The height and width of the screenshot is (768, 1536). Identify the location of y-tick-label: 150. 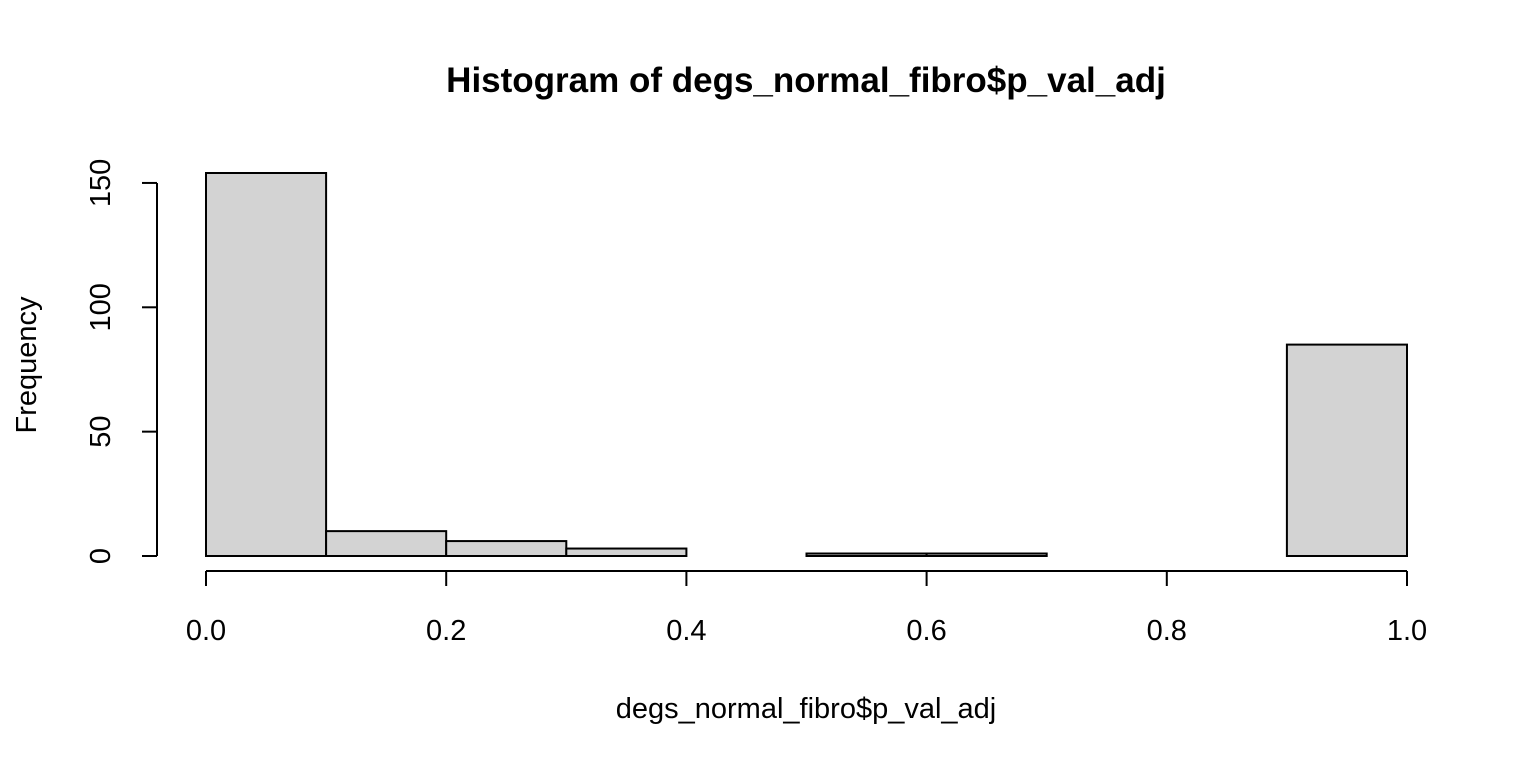
(101, 183).